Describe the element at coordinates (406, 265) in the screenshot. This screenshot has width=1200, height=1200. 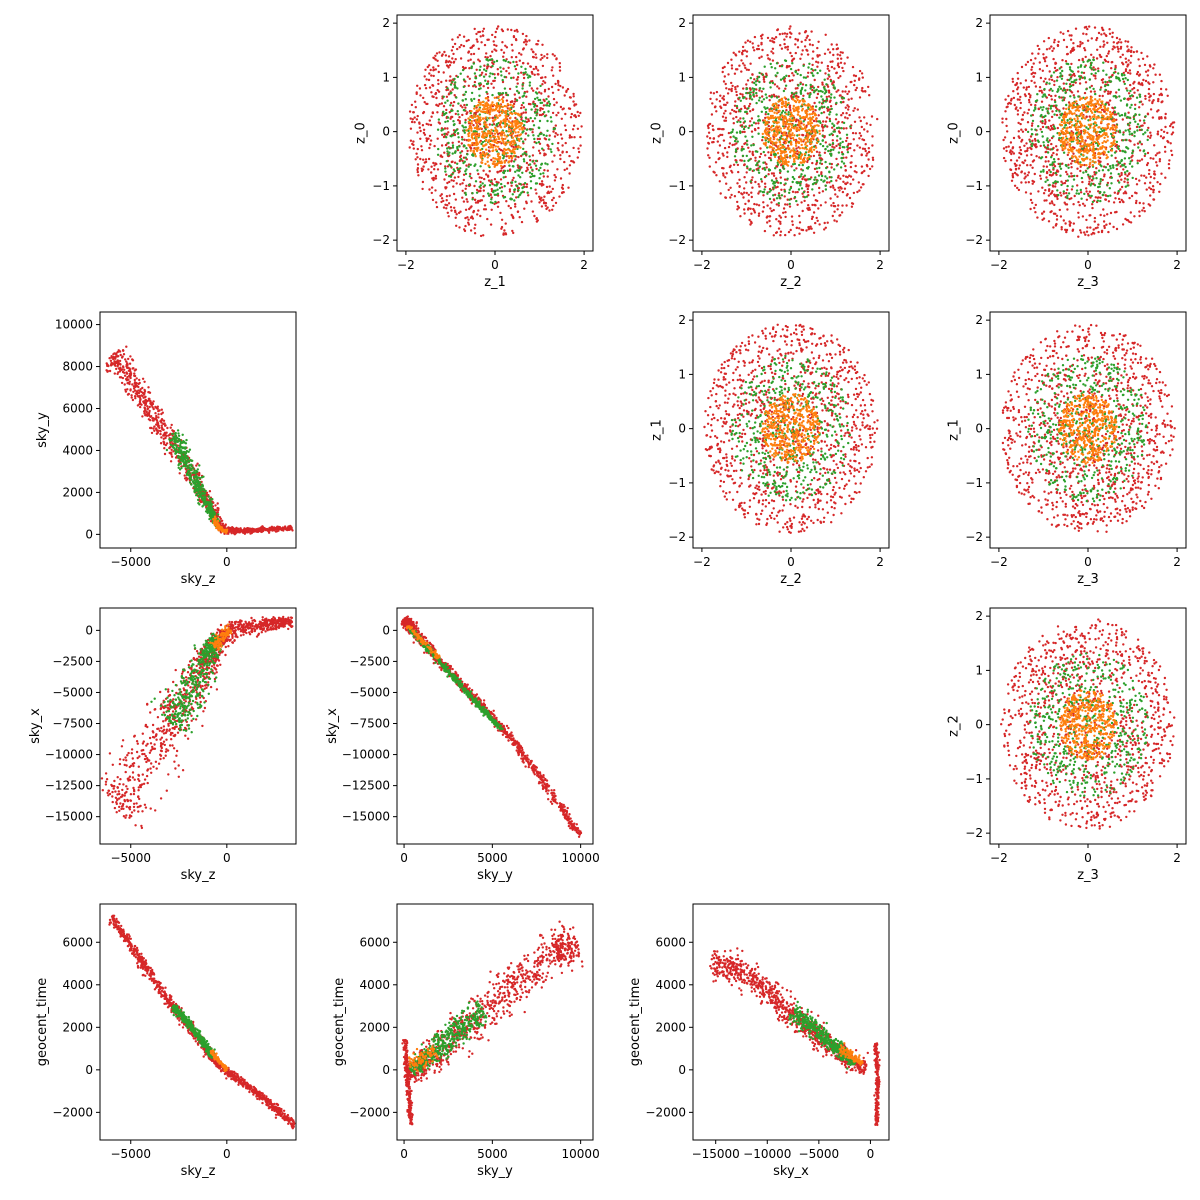
I see `x-tick-label: −2` at that location.